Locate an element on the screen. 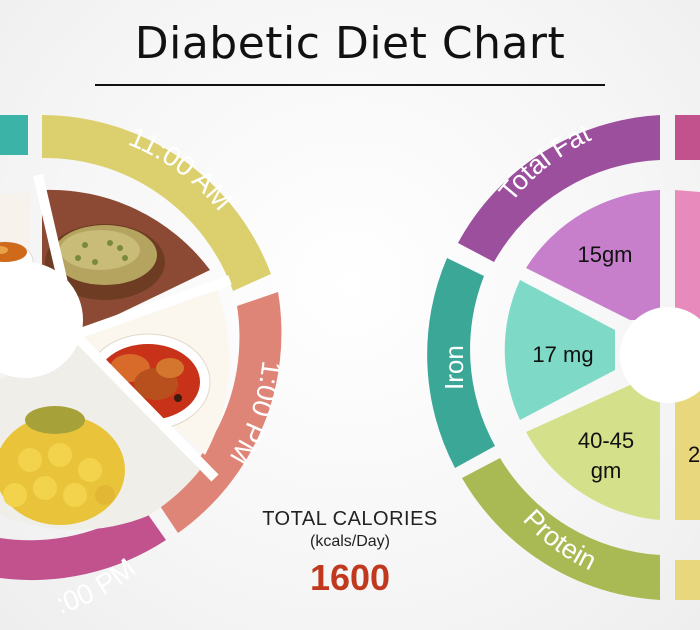  value-protein-line2: gm is located at coordinates (606, 470).